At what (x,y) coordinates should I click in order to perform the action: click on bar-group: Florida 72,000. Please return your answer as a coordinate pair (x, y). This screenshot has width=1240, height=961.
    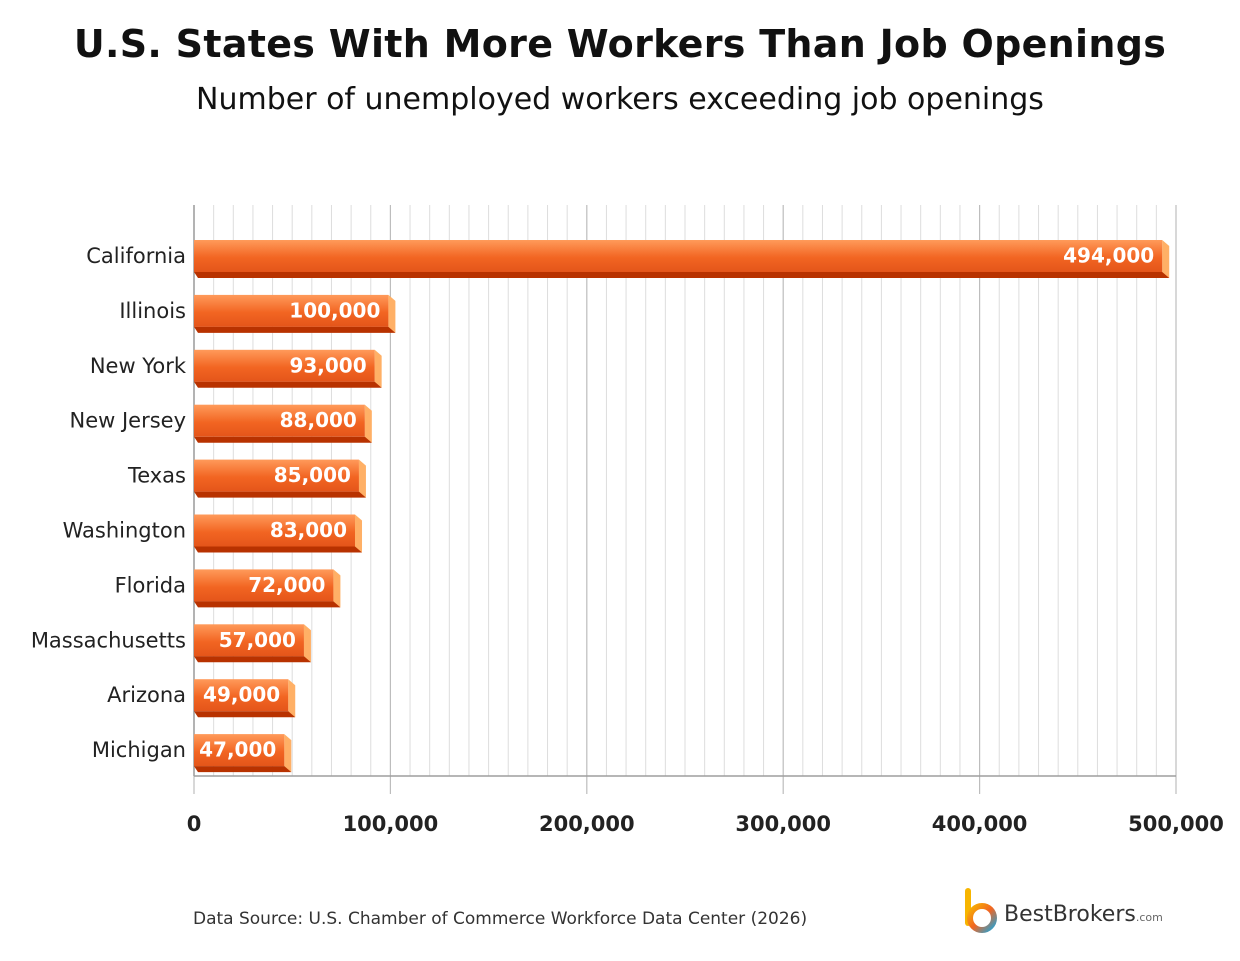
    Looking at the image, I should click on (228, 588).